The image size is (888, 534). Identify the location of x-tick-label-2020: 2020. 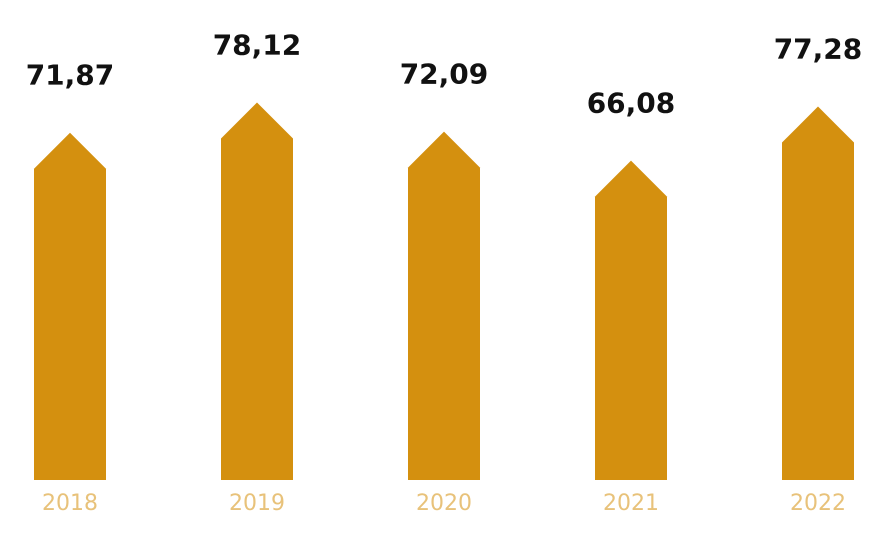
(444, 503).